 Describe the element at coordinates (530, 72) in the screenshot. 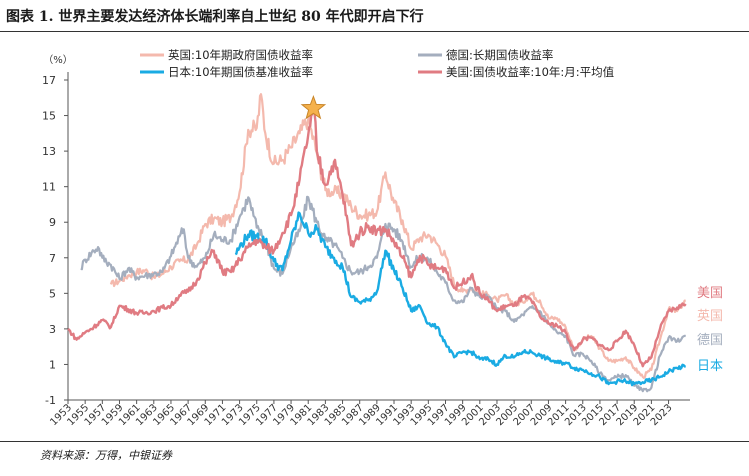

I see `legend-label: 美国:国债收益率:10年:月:平均值` at that location.